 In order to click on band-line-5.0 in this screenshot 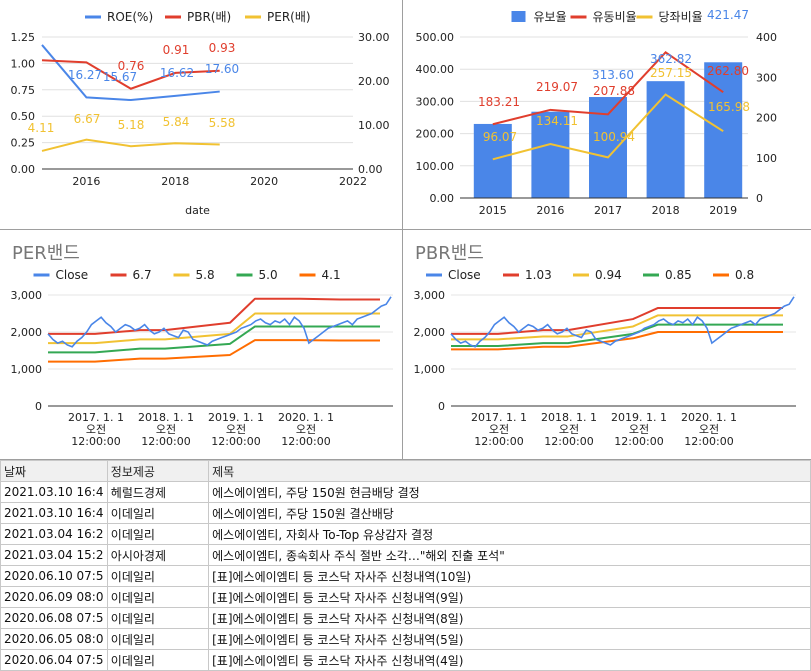, I will do `click(214, 339)`.